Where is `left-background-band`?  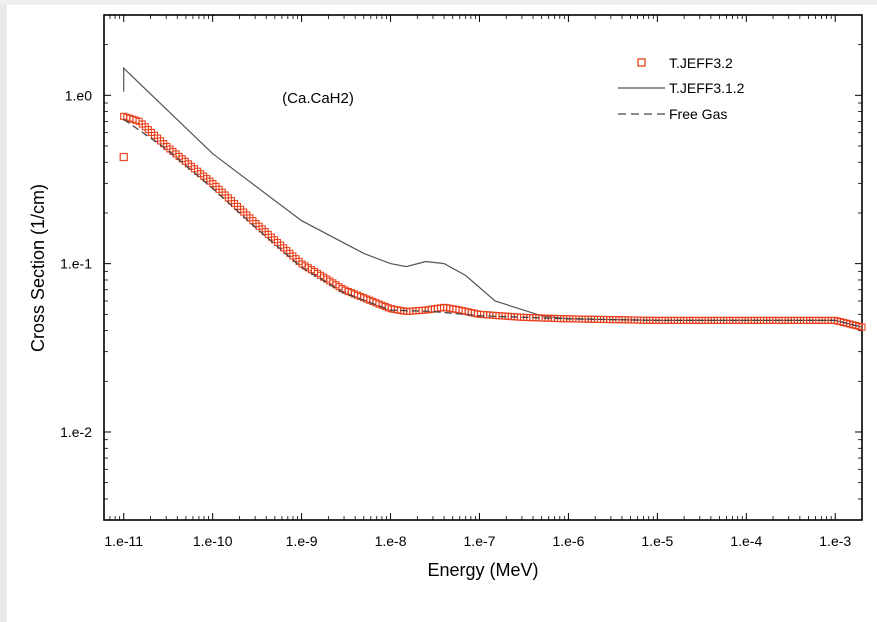 left-background-band is located at coordinates (3, 311).